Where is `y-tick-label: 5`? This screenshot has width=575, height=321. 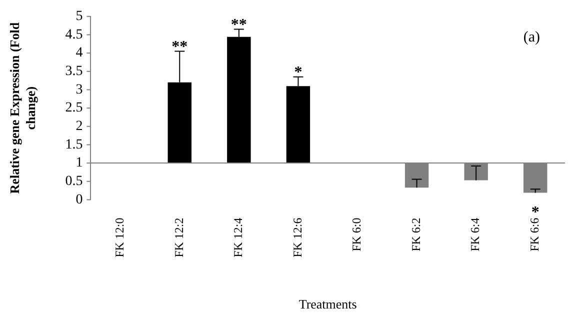 y-tick-label: 5 is located at coordinates (79, 16).